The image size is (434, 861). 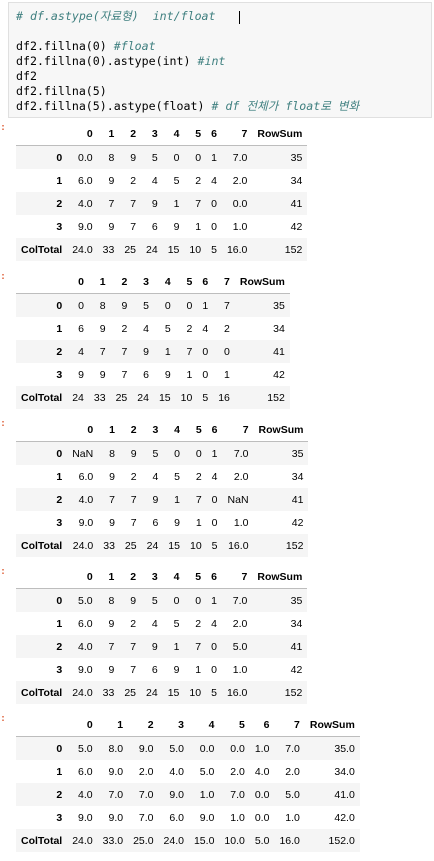 What do you see at coordinates (162, 499) in the screenshot?
I see `table-row: 2 4.0 7 7 9 1 7 0 NaN 41` at bounding box center [162, 499].